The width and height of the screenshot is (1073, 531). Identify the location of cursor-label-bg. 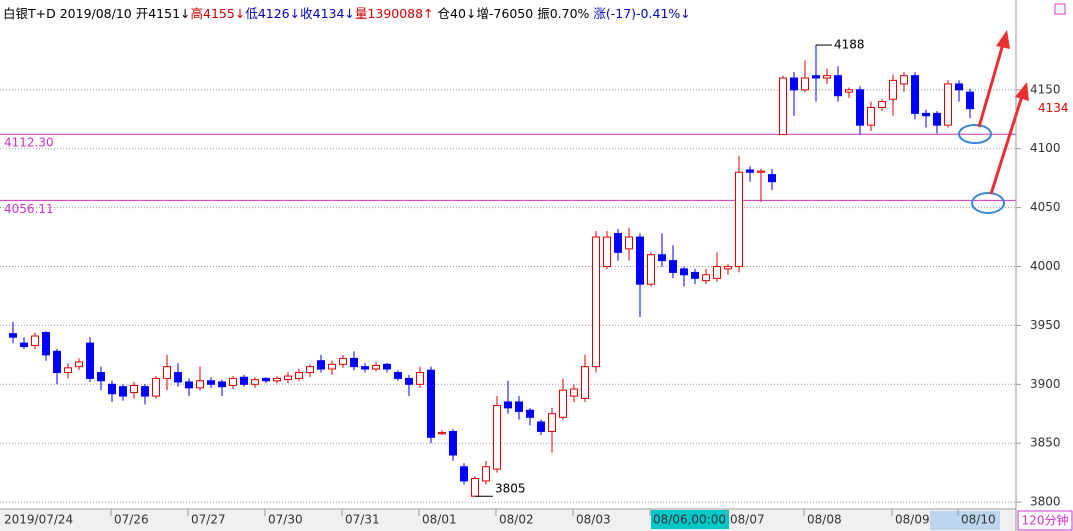
(690, 519).